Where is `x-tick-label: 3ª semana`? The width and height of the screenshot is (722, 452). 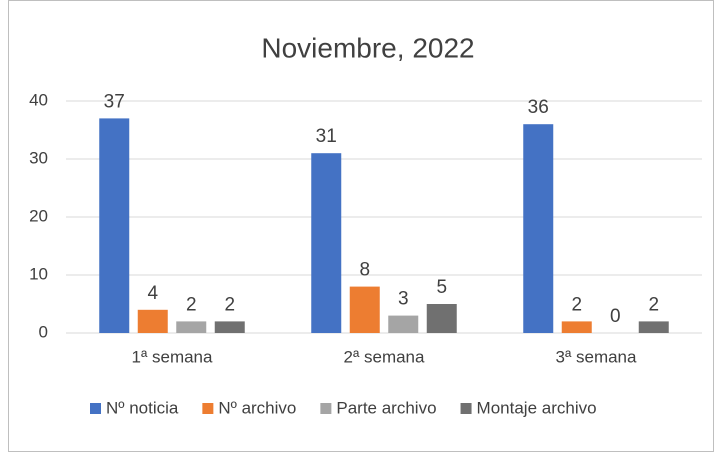 x-tick-label: 3ª semana is located at coordinates (596, 356).